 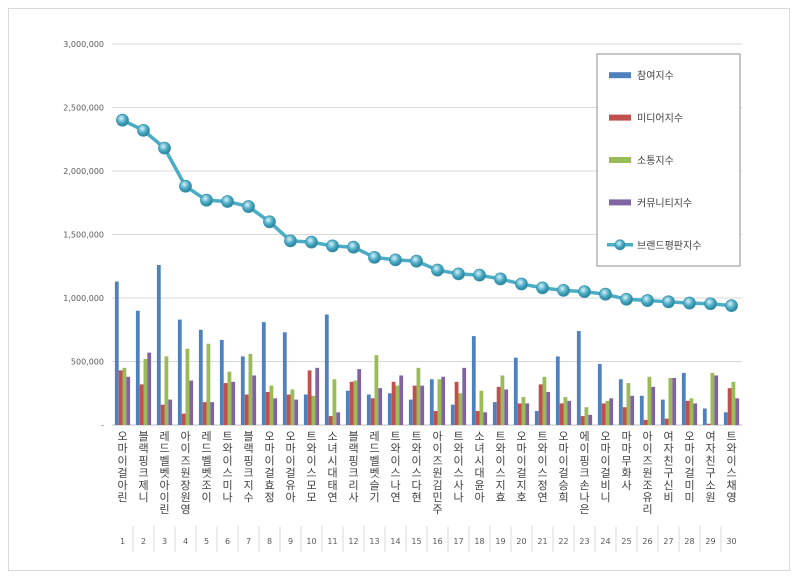 I want to click on legend-label: 커뮤니티지수, so click(x=664, y=203).